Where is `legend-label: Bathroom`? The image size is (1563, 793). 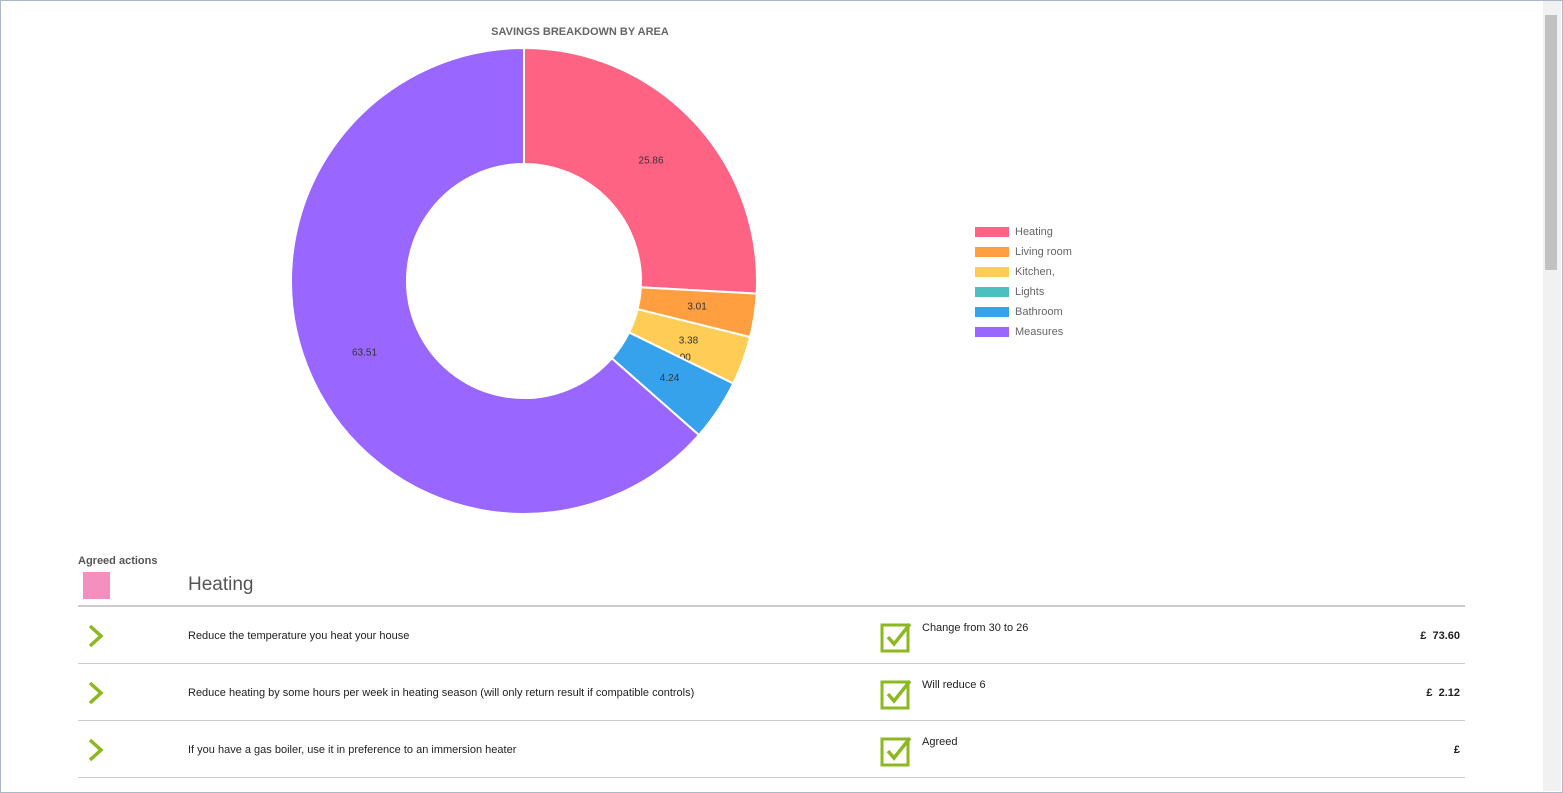 legend-label: Bathroom is located at coordinates (1039, 312).